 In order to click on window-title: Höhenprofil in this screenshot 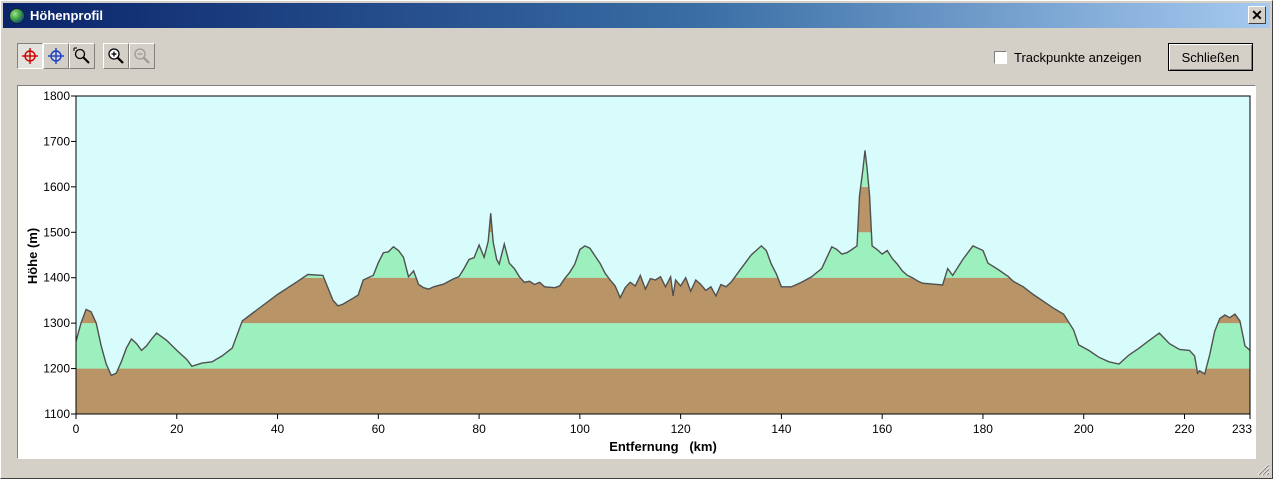, I will do `click(66, 15)`.